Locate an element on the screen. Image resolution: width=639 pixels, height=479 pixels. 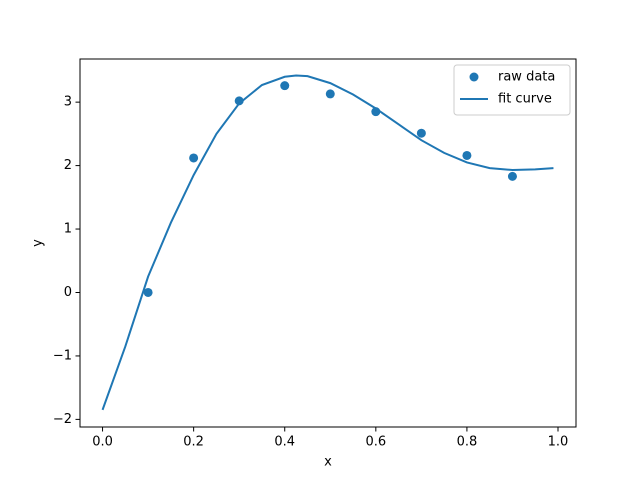
y-tick-label: 3 is located at coordinates (68, 102).